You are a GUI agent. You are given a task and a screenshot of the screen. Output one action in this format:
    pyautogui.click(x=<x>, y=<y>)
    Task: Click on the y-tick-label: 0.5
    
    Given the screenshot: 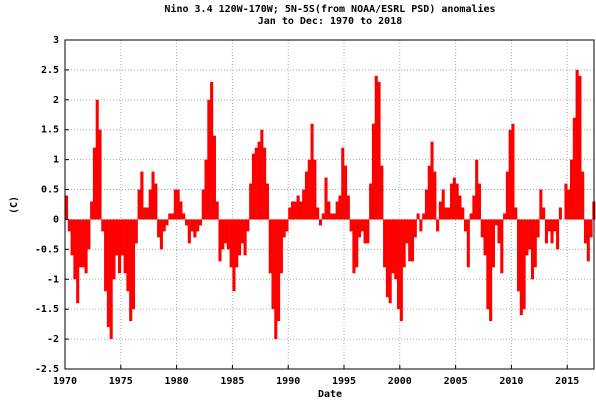 What is the action you would take?
    pyautogui.click(x=50, y=190)
    